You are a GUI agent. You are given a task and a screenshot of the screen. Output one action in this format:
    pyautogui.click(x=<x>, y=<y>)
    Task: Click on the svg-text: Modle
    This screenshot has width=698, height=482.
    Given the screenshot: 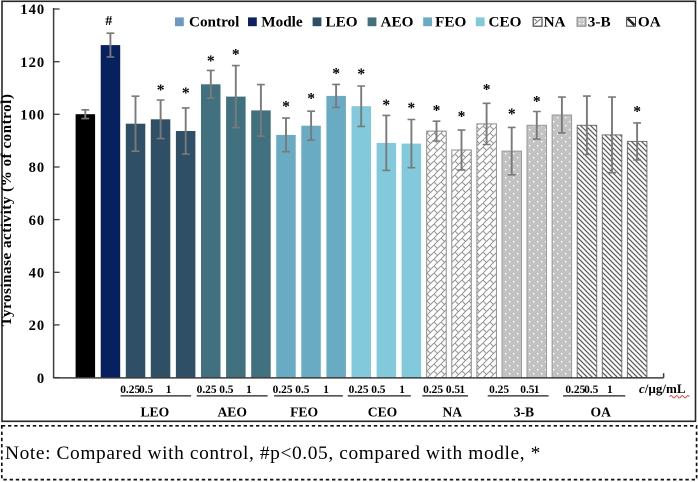 What is the action you would take?
    pyautogui.click(x=282, y=21)
    